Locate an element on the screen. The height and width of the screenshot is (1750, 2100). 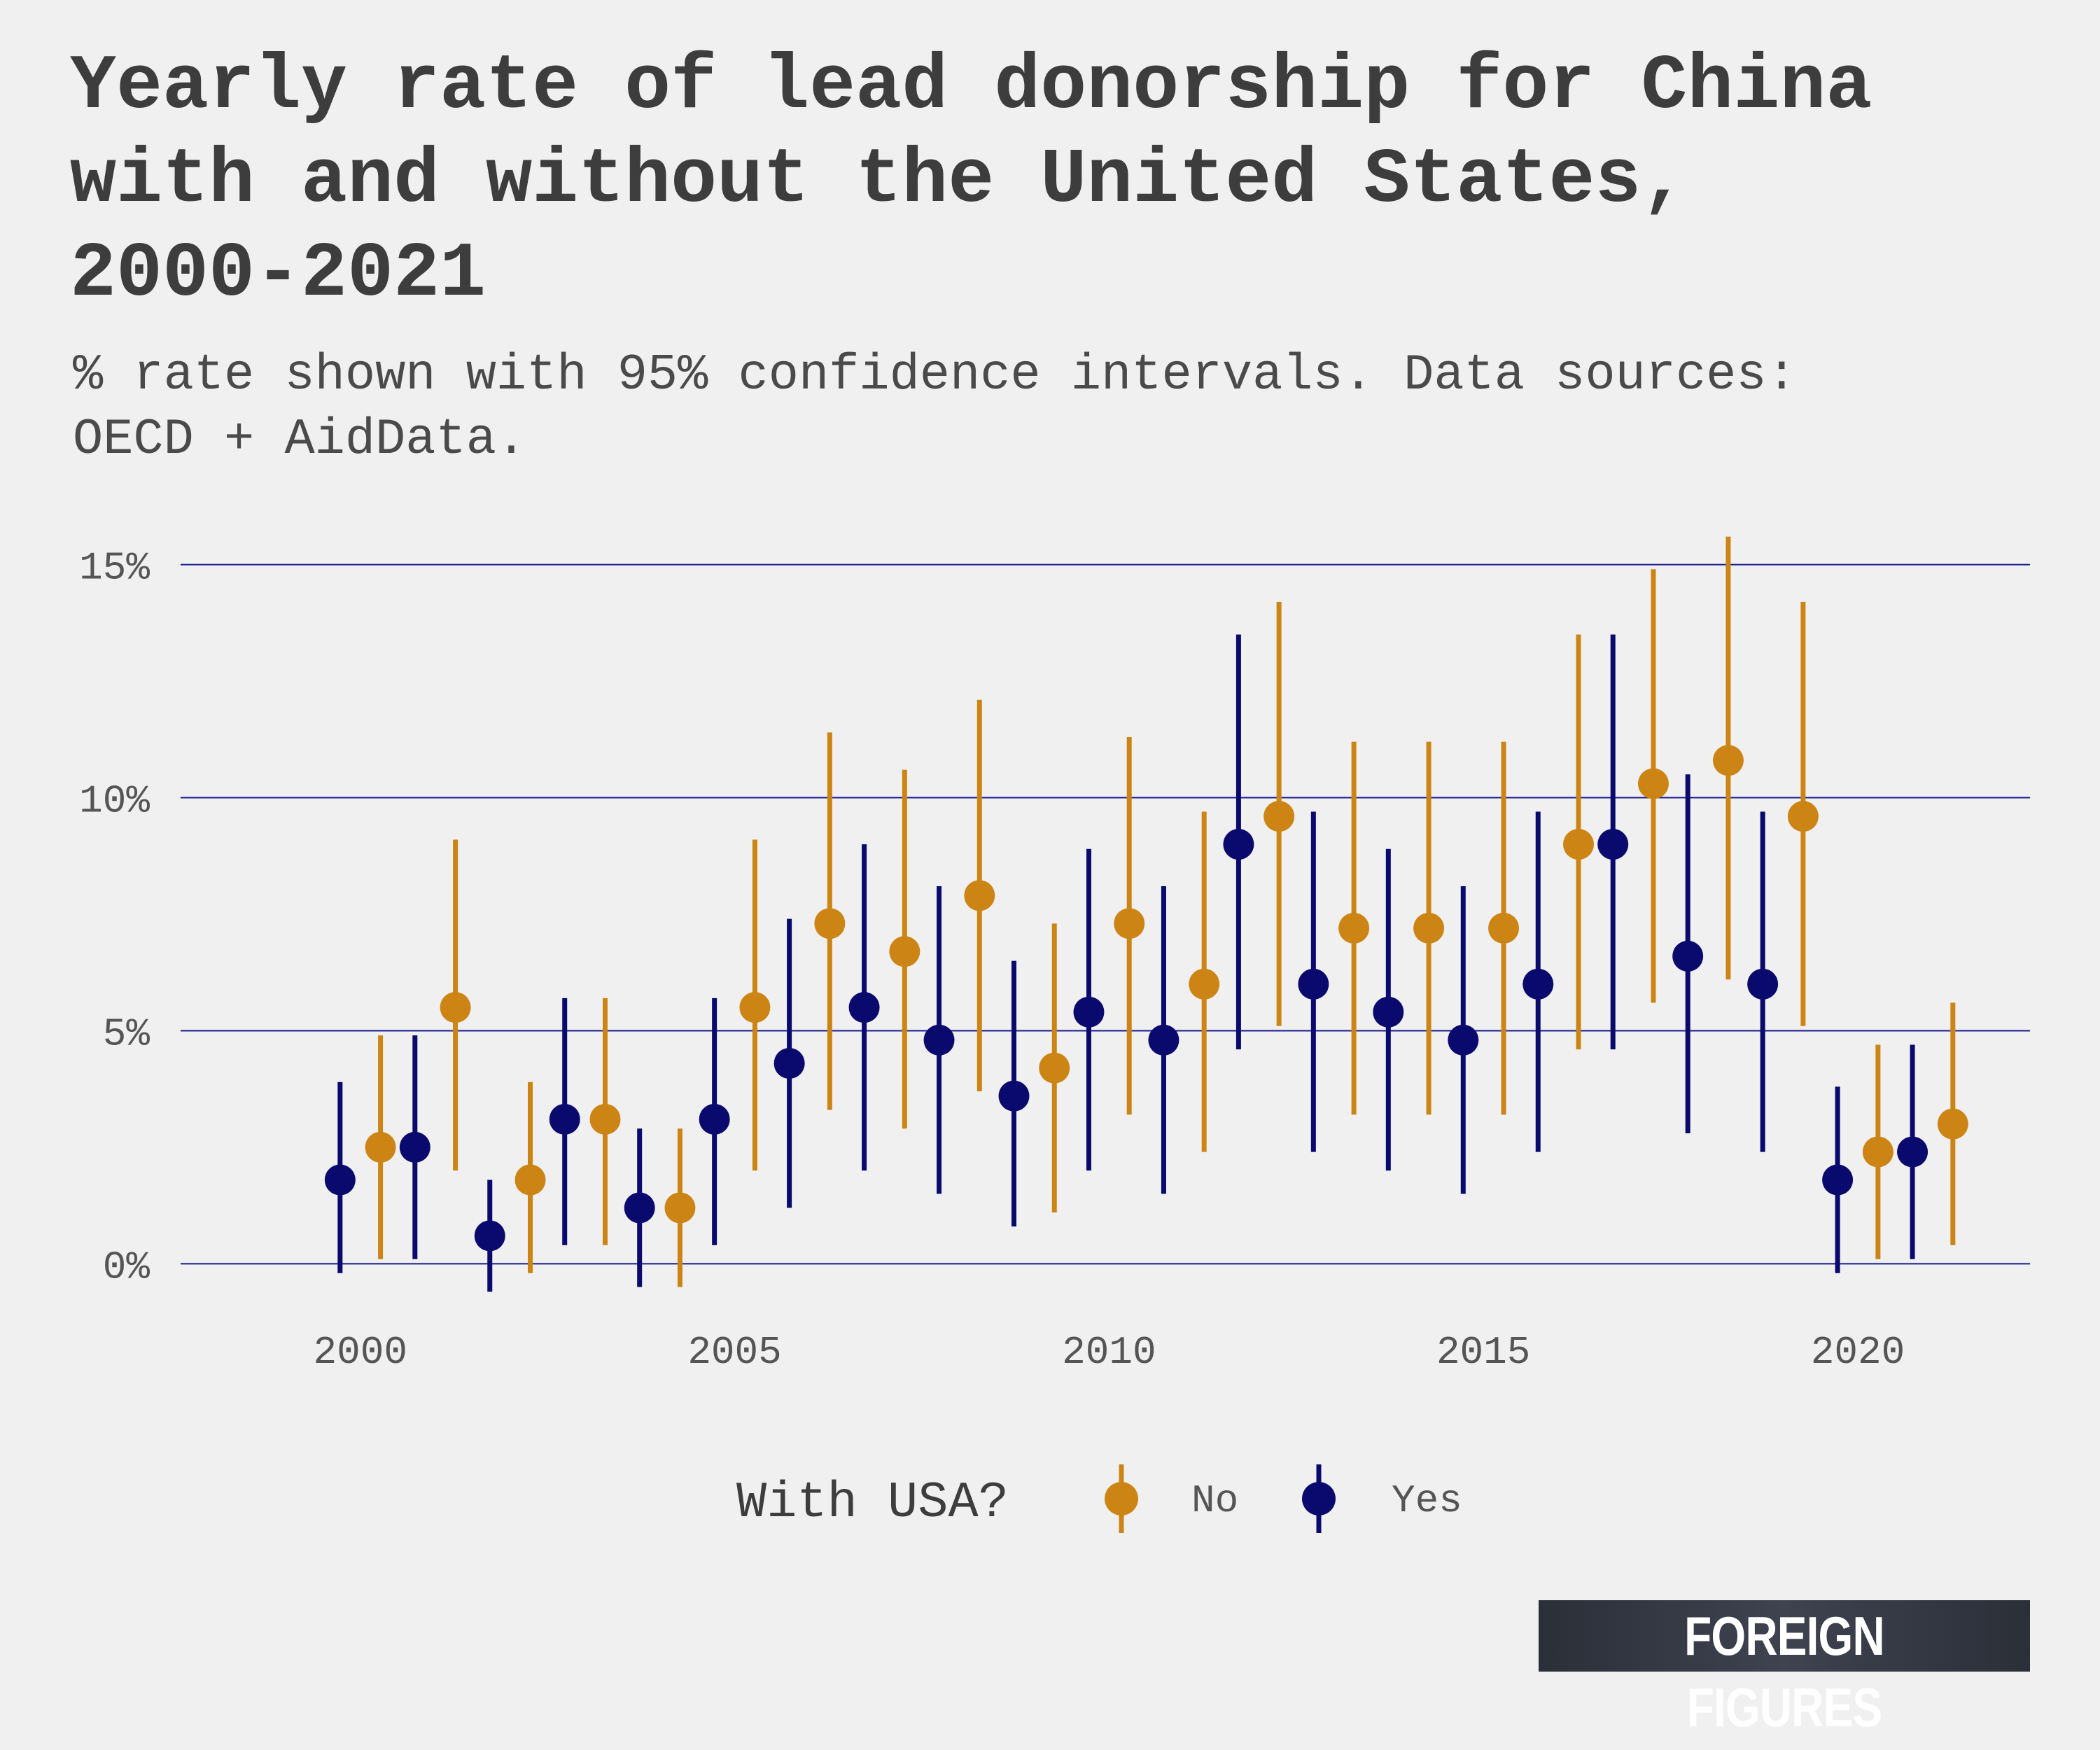
point-no-2005 is located at coordinates (754, 1007).